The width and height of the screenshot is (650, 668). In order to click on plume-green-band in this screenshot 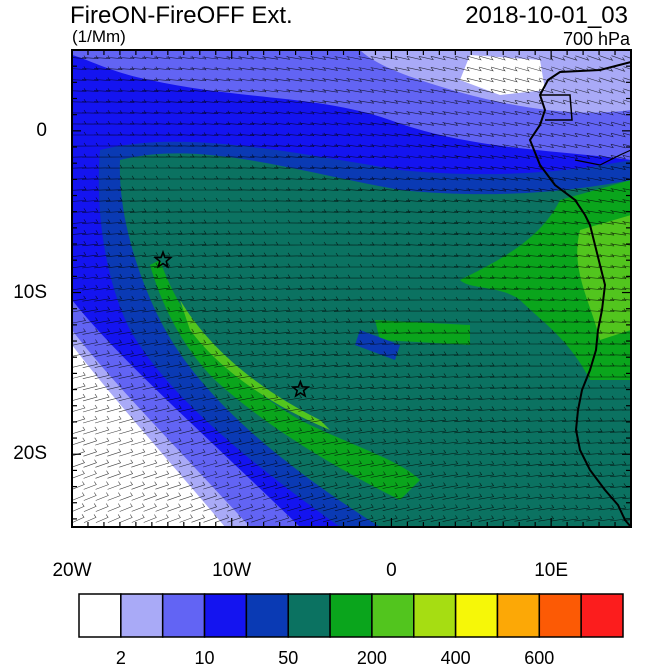, I will do `click(285, 380)`.